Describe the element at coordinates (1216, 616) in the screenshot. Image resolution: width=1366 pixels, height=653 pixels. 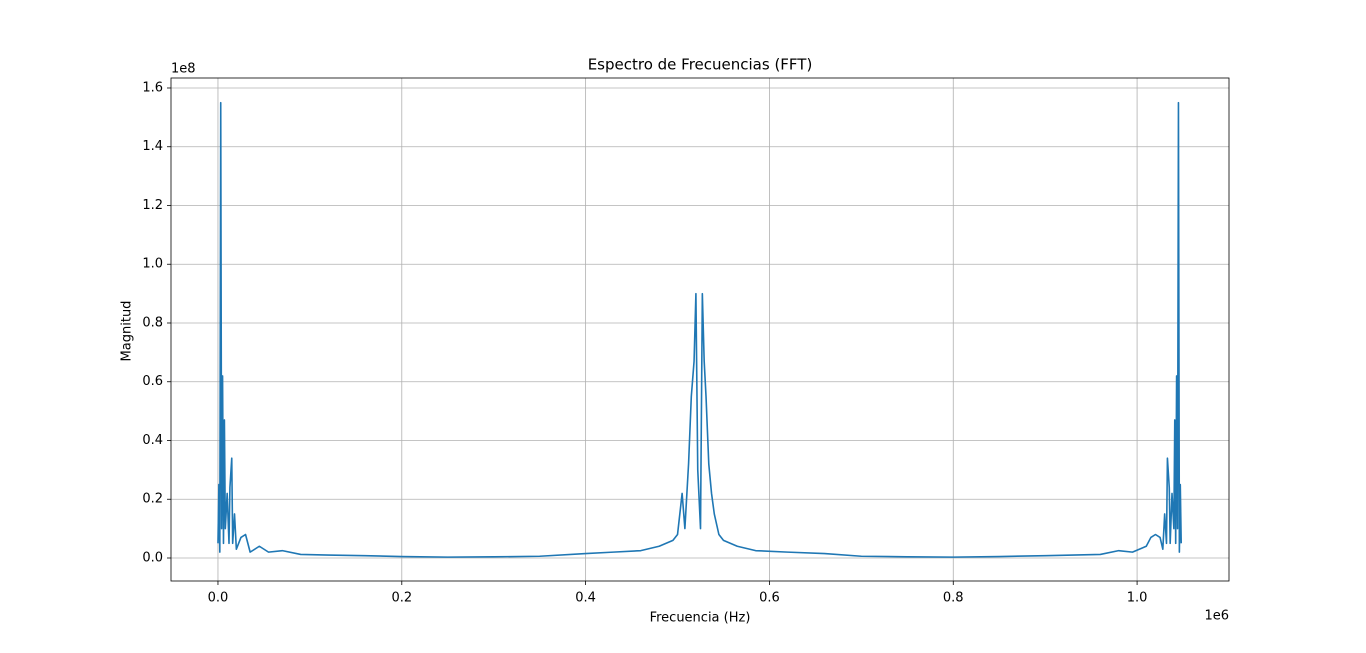
I see `x-offset-label: 1e6` at that location.